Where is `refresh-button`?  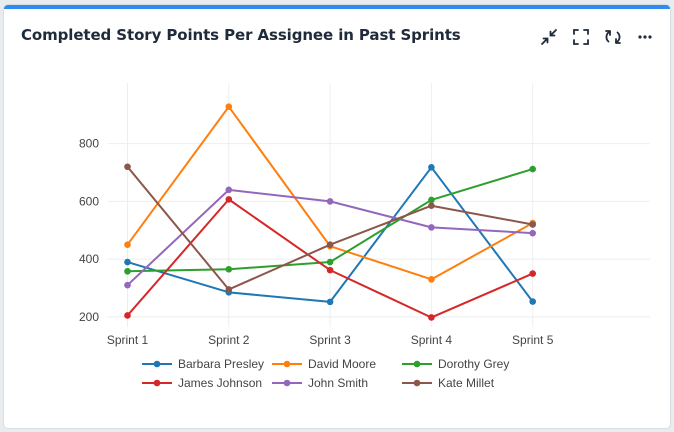
refresh-button is located at coordinates (613, 37).